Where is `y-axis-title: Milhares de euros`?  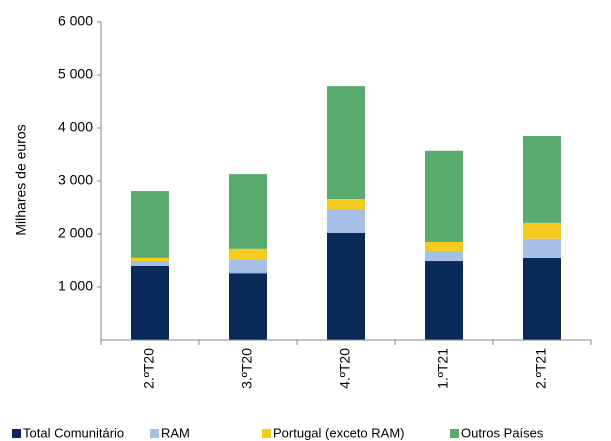
y-axis-title: Milhares de euros is located at coordinates (21, 179).